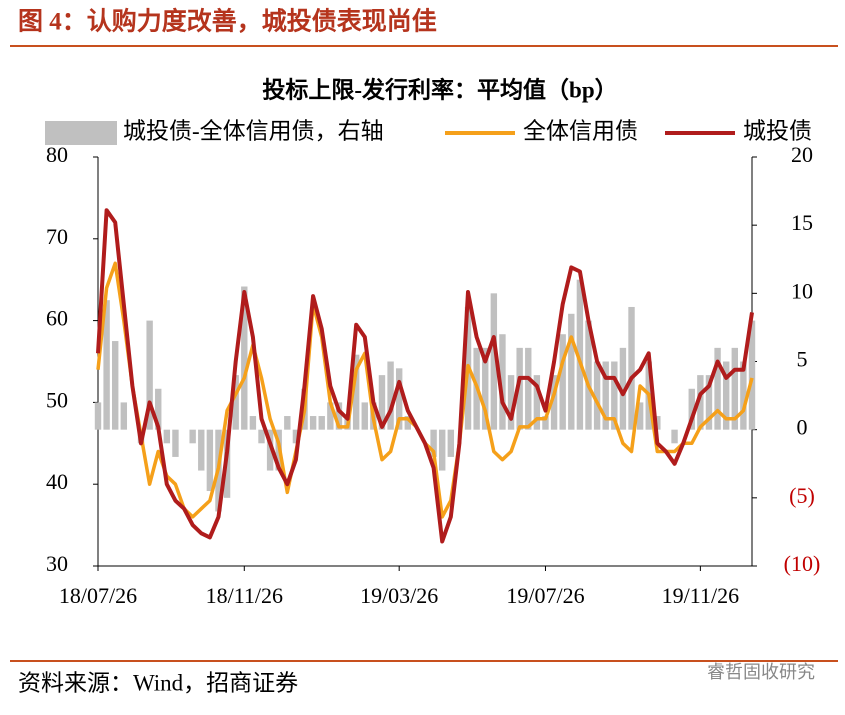  Describe the element at coordinates (802, 563) in the screenshot. I see `y2-tick-label: (10)` at that location.